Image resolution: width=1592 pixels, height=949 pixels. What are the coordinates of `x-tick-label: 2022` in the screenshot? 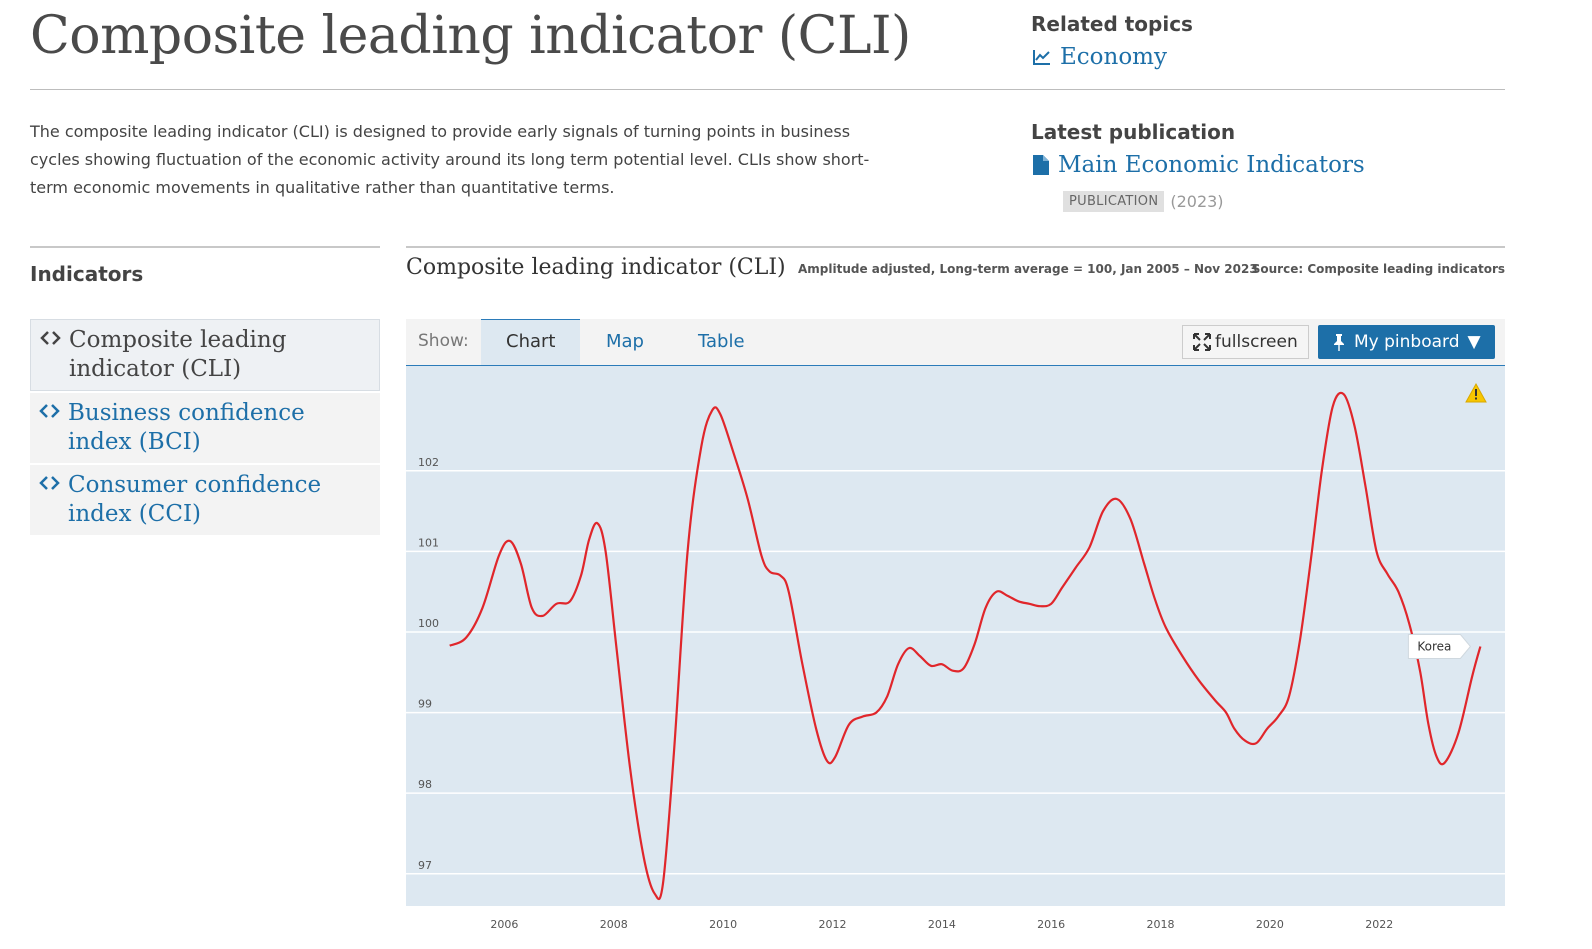 It's located at (1379, 924).